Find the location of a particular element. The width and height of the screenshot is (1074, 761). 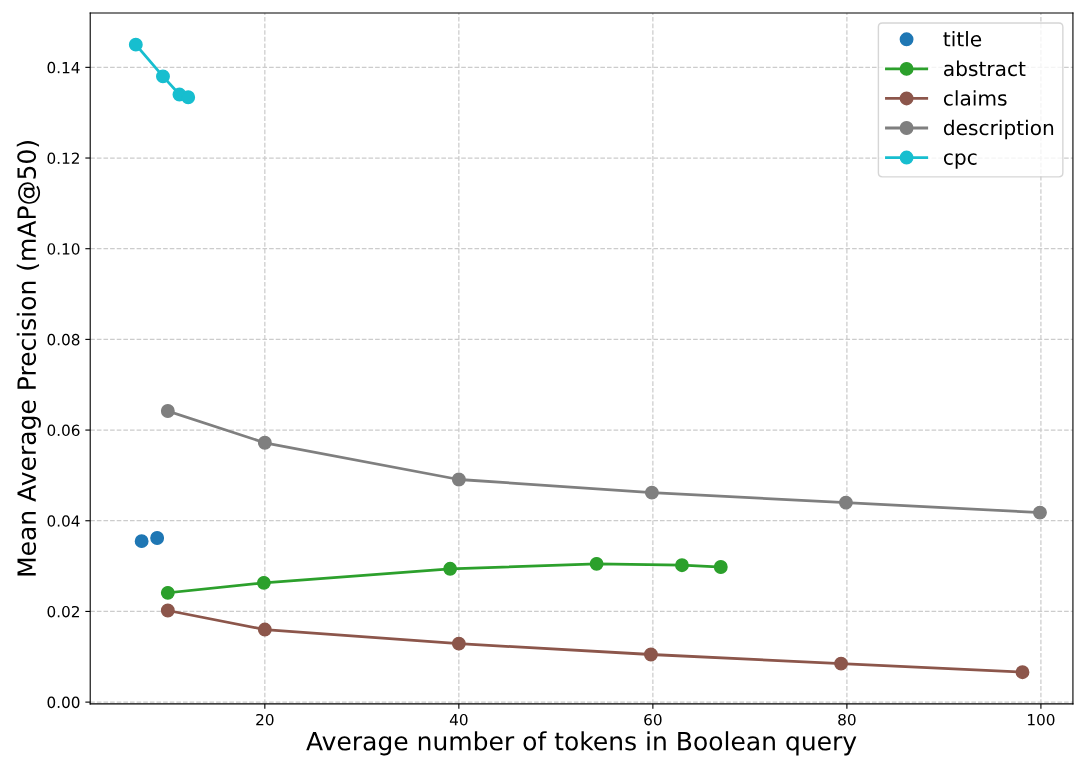

x-tick-label: 100 is located at coordinates (1041, 719).